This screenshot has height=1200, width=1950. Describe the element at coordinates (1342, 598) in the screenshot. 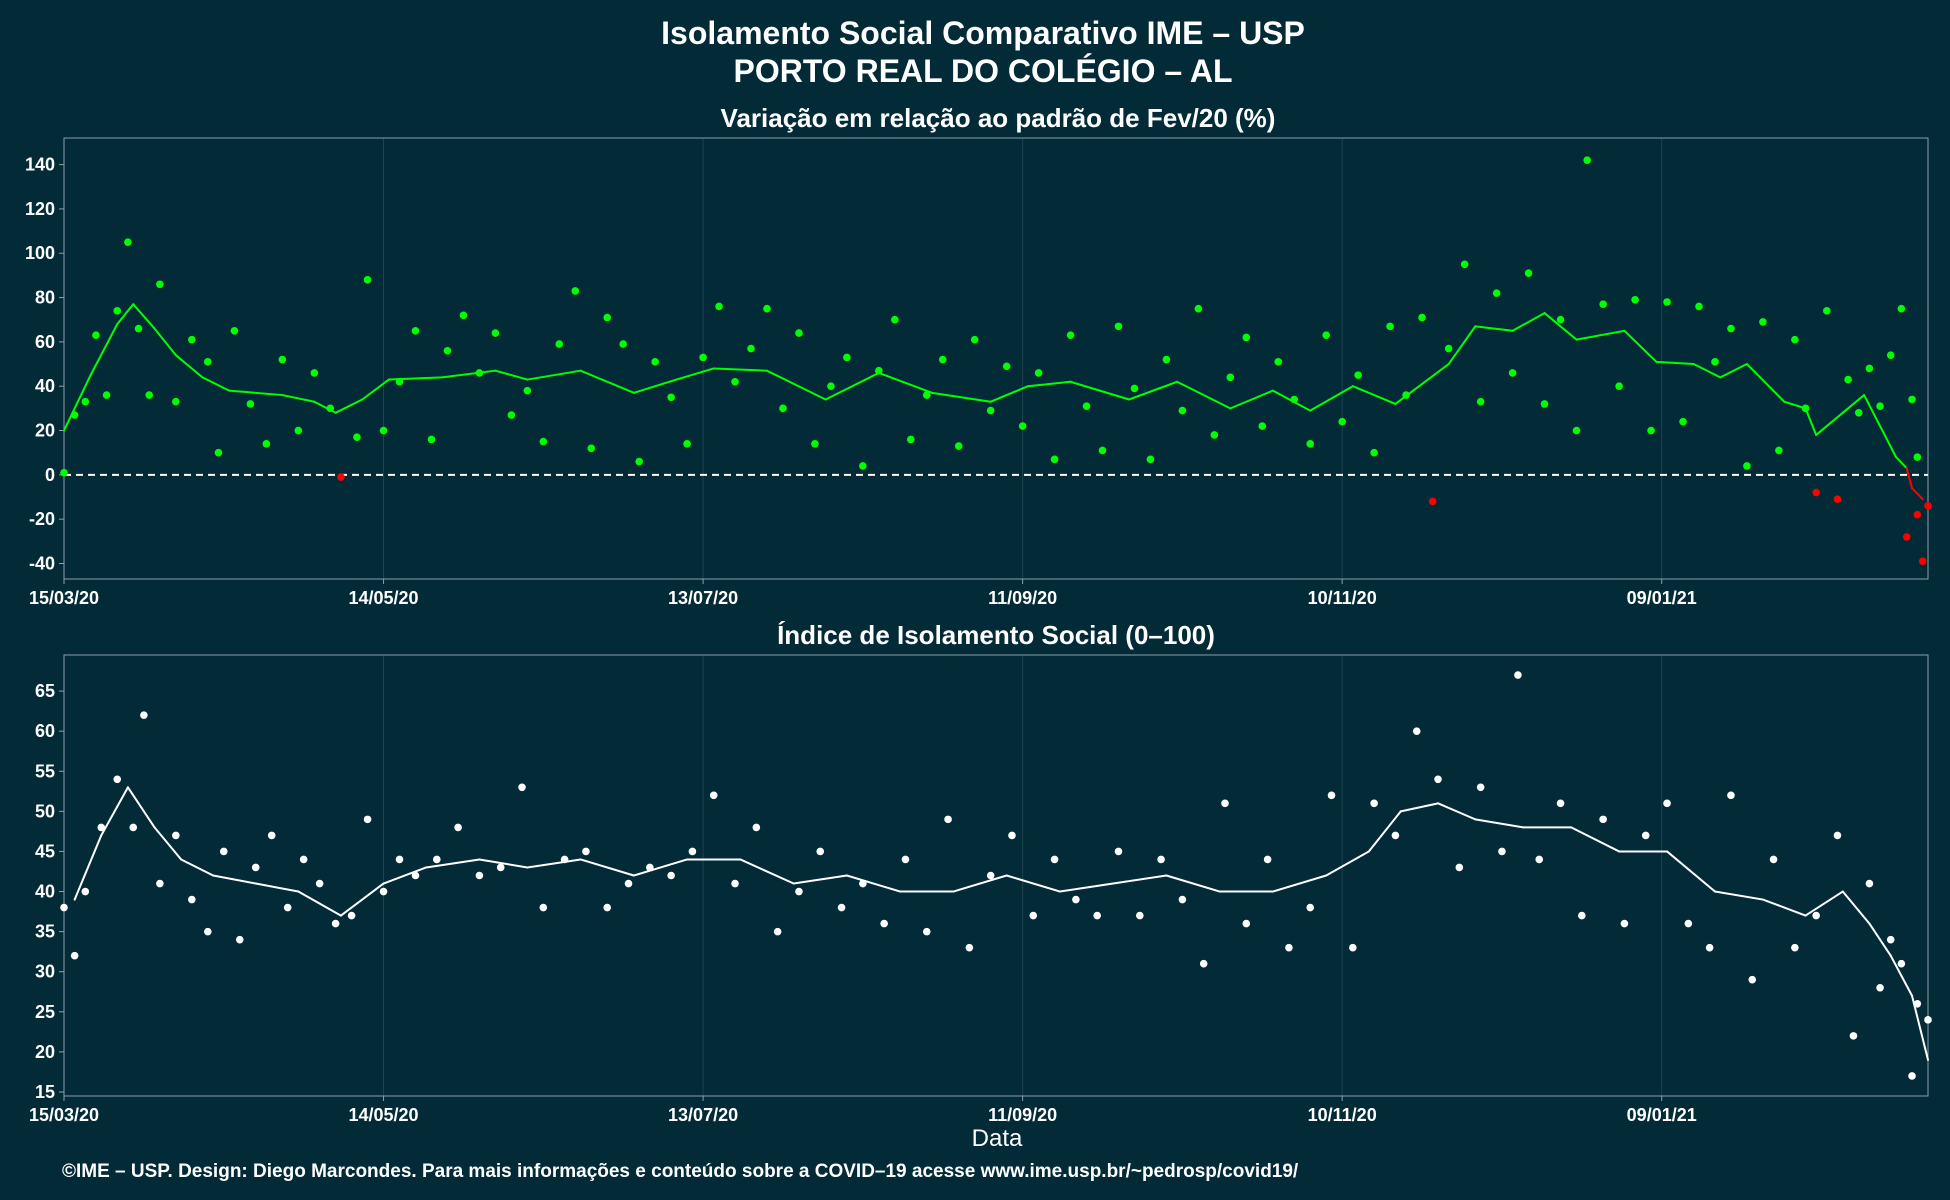

I see `x-tick-label: 10/11/20` at that location.